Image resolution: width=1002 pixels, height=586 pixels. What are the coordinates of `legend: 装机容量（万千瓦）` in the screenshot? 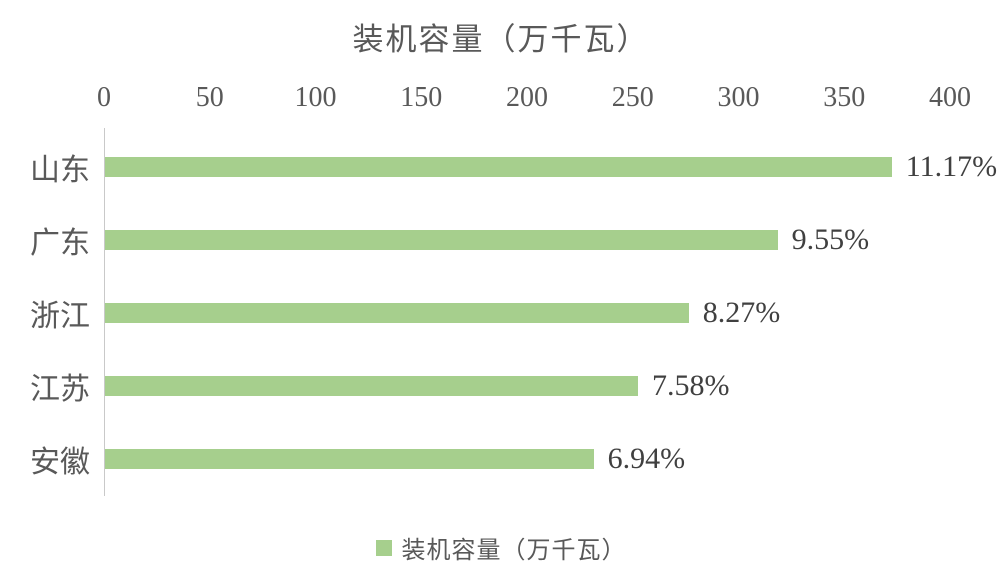 It's located at (501, 547).